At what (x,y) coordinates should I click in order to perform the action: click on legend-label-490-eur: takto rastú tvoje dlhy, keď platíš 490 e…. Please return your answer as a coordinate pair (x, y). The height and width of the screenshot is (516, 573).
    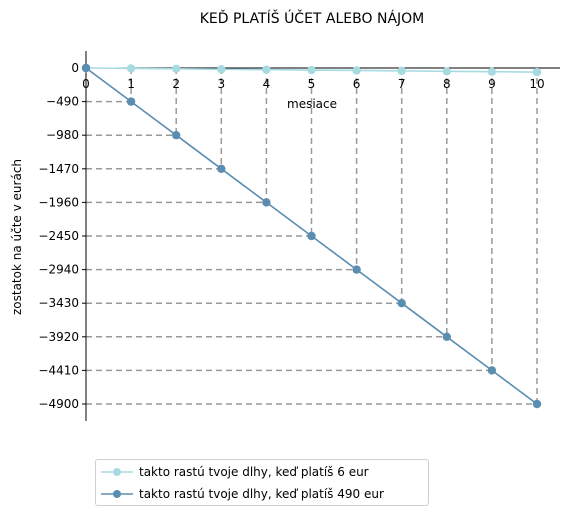
    Looking at the image, I should click on (261, 494).